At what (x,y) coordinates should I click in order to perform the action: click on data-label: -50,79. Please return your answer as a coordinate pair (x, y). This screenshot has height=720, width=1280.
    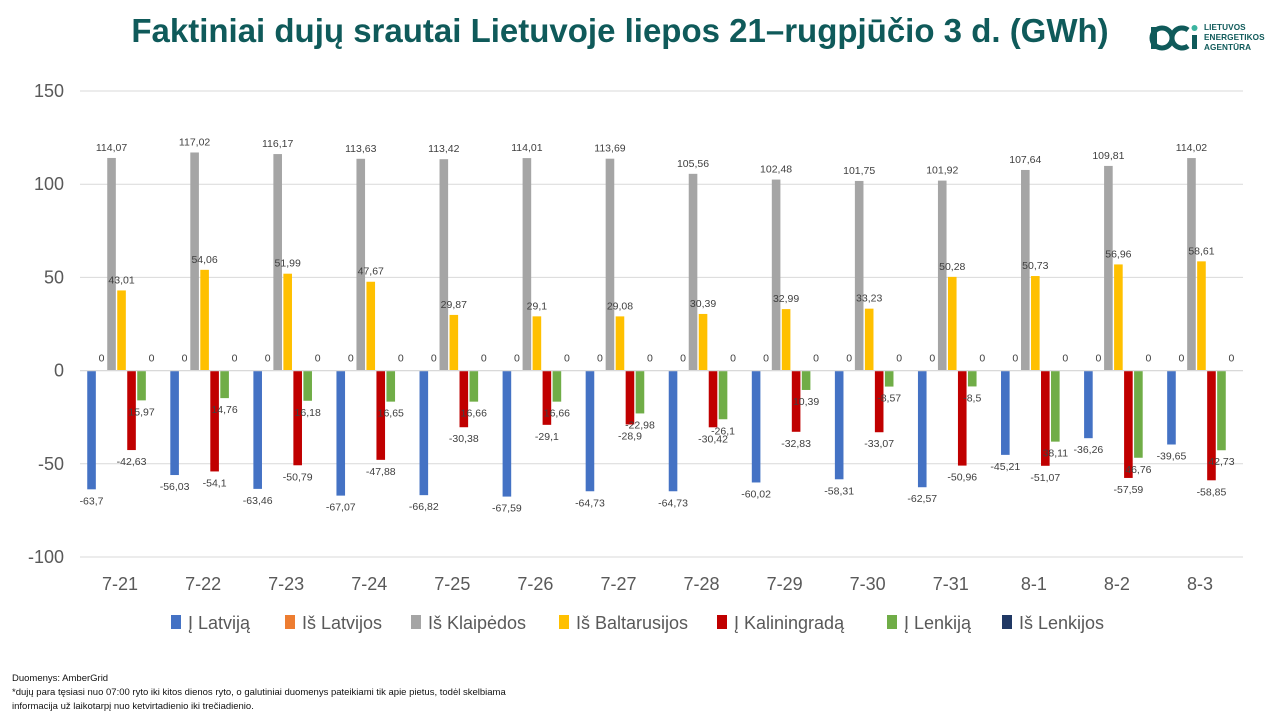
    Looking at the image, I should click on (298, 477).